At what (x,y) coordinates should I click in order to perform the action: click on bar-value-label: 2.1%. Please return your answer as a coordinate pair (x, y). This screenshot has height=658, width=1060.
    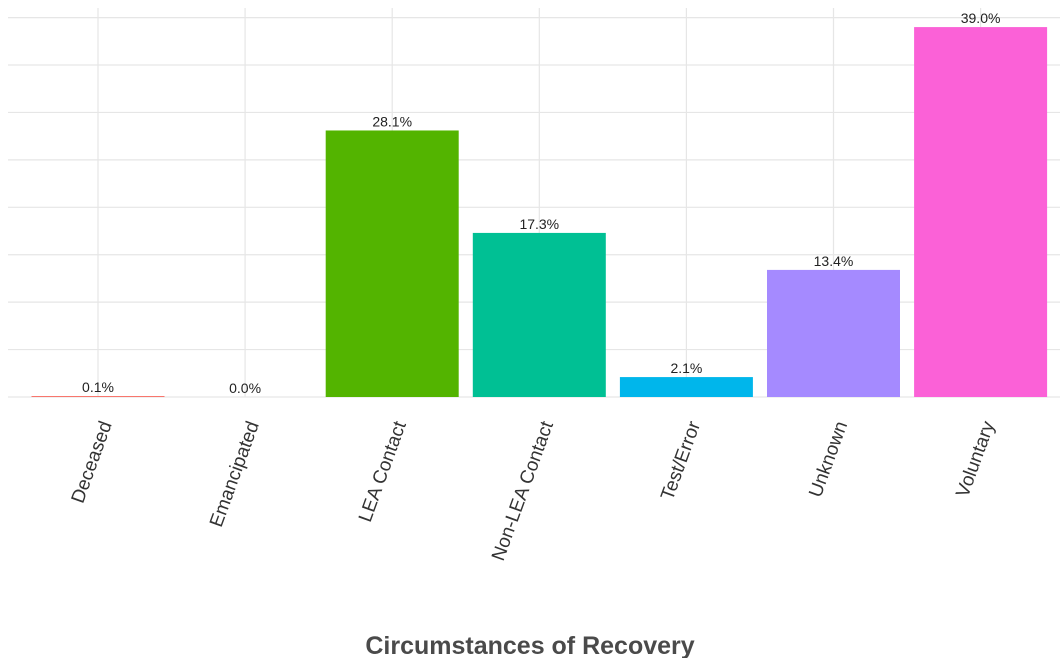
    Looking at the image, I should click on (686, 368).